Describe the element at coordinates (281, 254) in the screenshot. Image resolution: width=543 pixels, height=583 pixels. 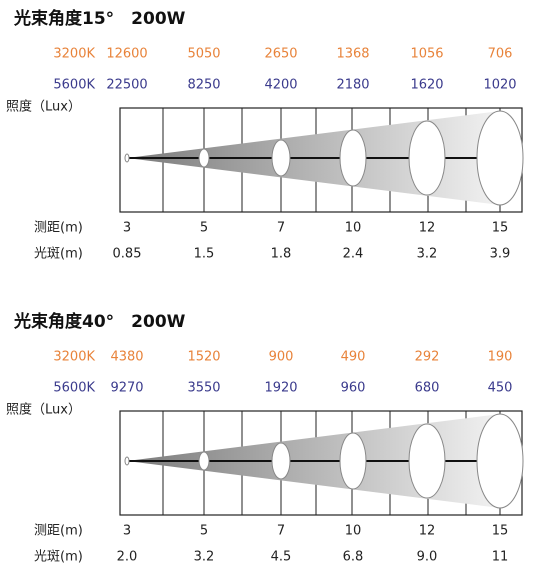
I see `spot-value: 1.8` at that location.